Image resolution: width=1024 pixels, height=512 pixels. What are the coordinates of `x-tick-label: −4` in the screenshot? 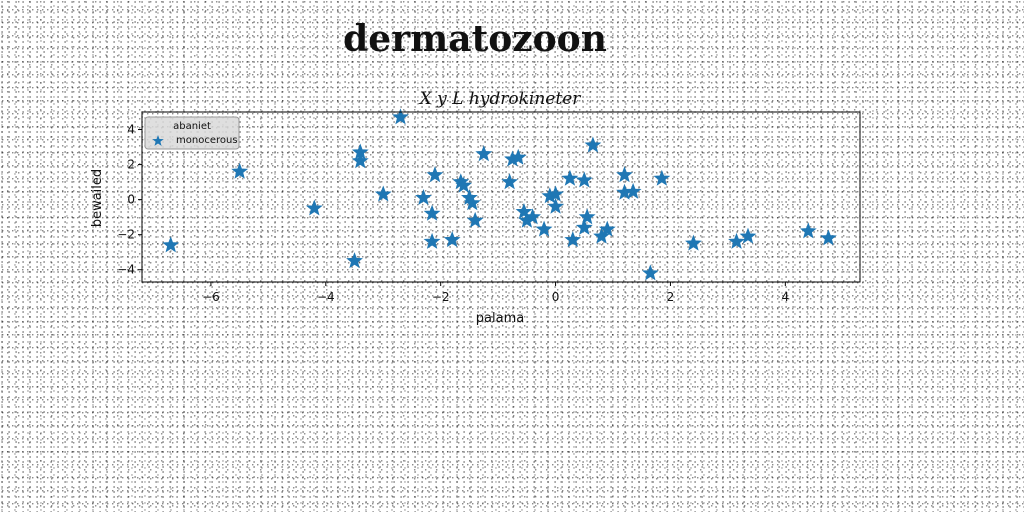 It's located at (326, 297).